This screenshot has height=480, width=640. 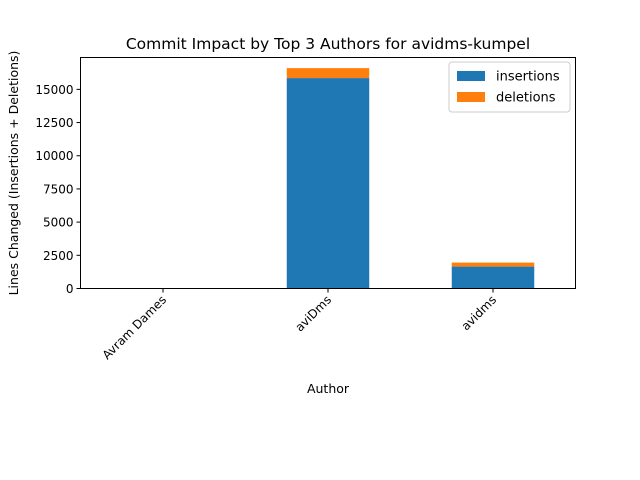 What do you see at coordinates (70, 289) in the screenshot?
I see `y-tick-label-0: 0` at bounding box center [70, 289].